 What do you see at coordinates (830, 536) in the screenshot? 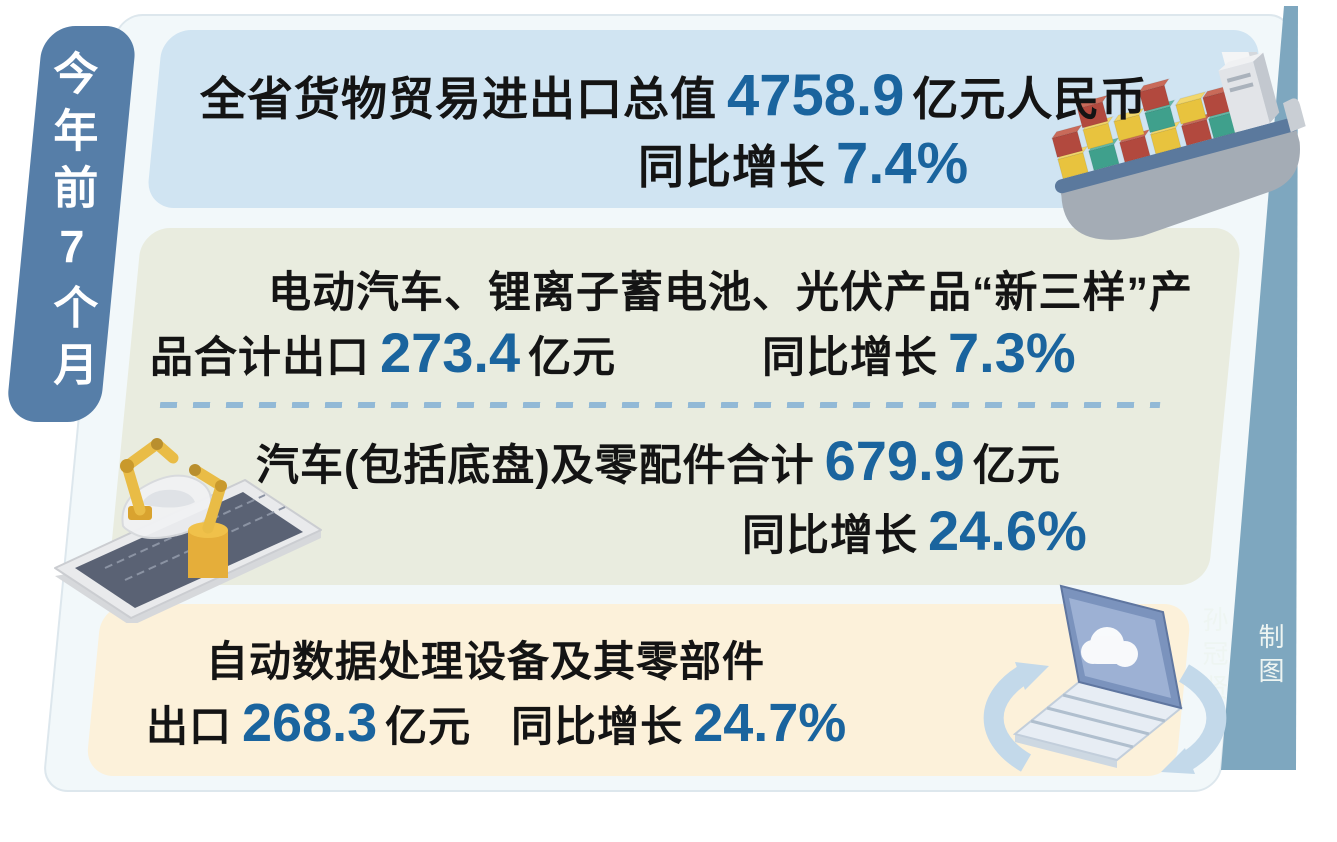
I see `autos-growth-label: 同比增长` at bounding box center [830, 536].